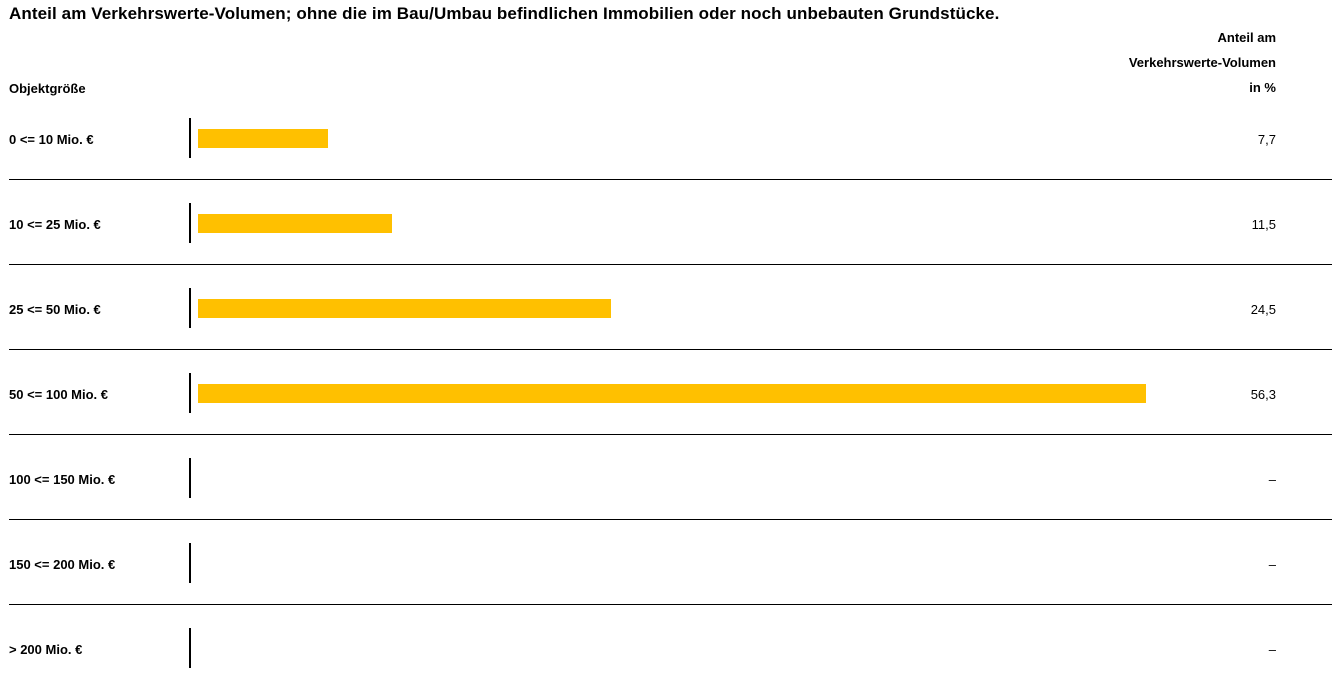 The image size is (1344, 695). What do you see at coordinates (55, 224) in the screenshot?
I see `category-label: 10 <= 25 Mio. €` at bounding box center [55, 224].